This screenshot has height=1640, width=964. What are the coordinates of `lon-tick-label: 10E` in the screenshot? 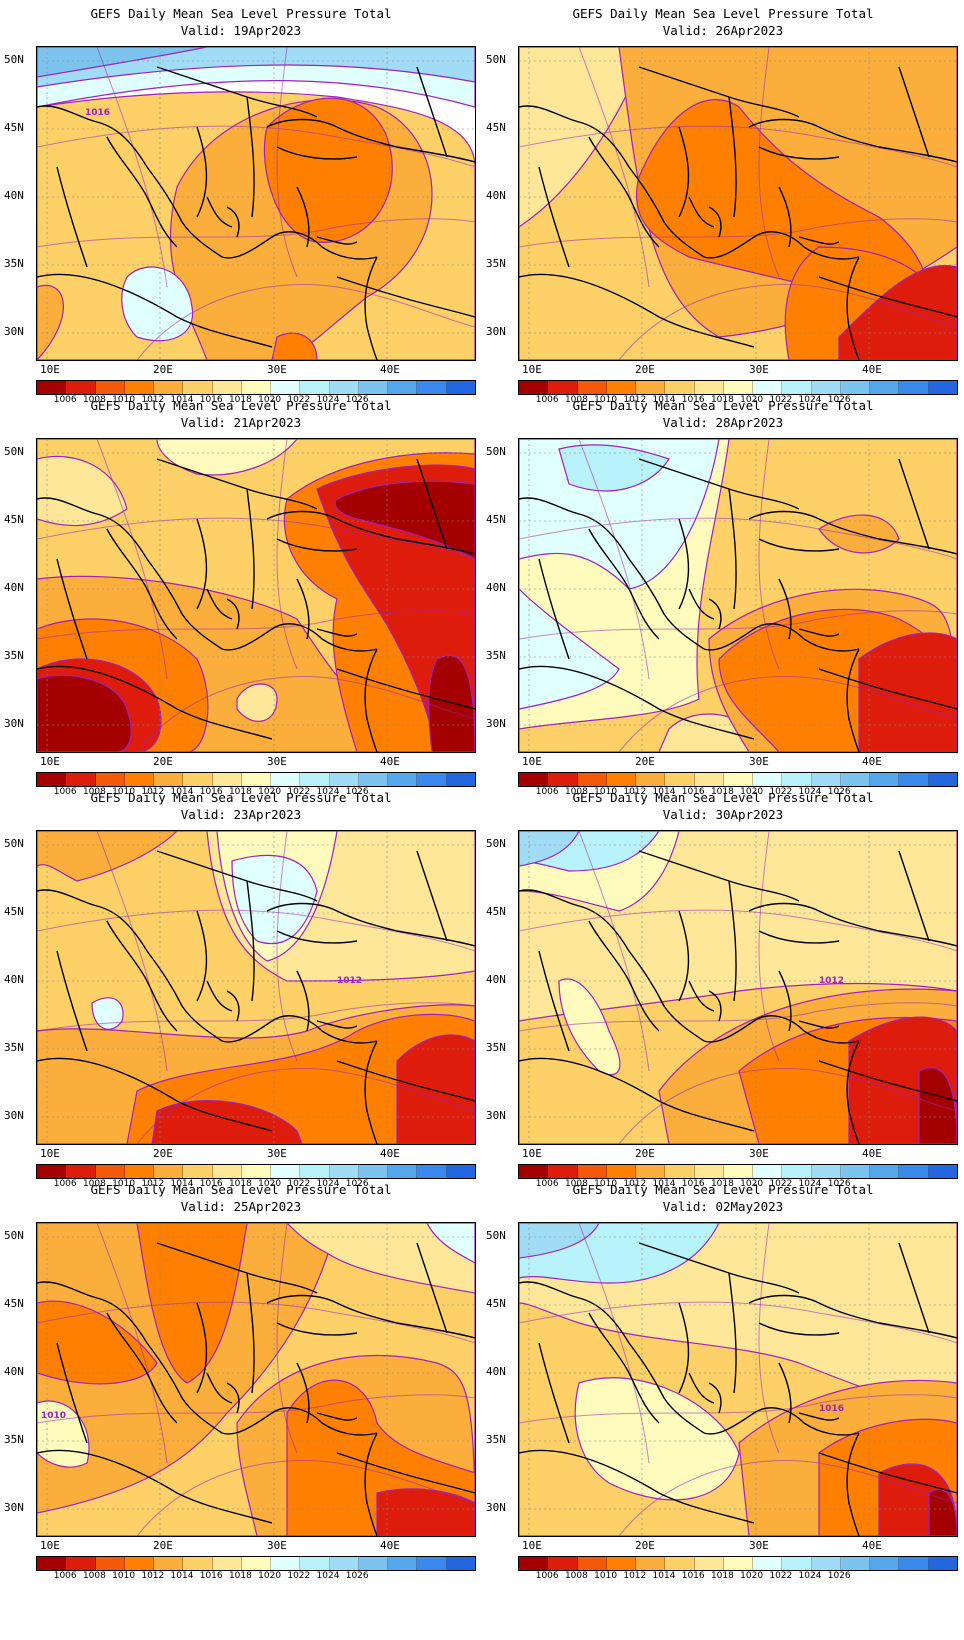 It's located at (50, 1545).